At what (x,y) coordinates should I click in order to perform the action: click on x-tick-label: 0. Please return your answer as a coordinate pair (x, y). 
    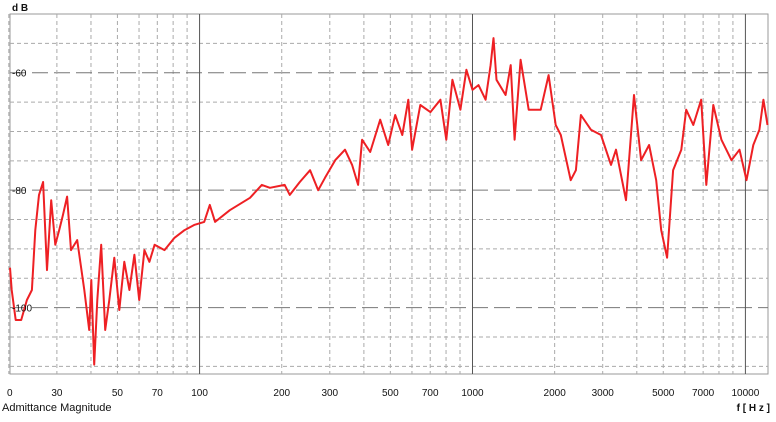
    Looking at the image, I should click on (10, 393).